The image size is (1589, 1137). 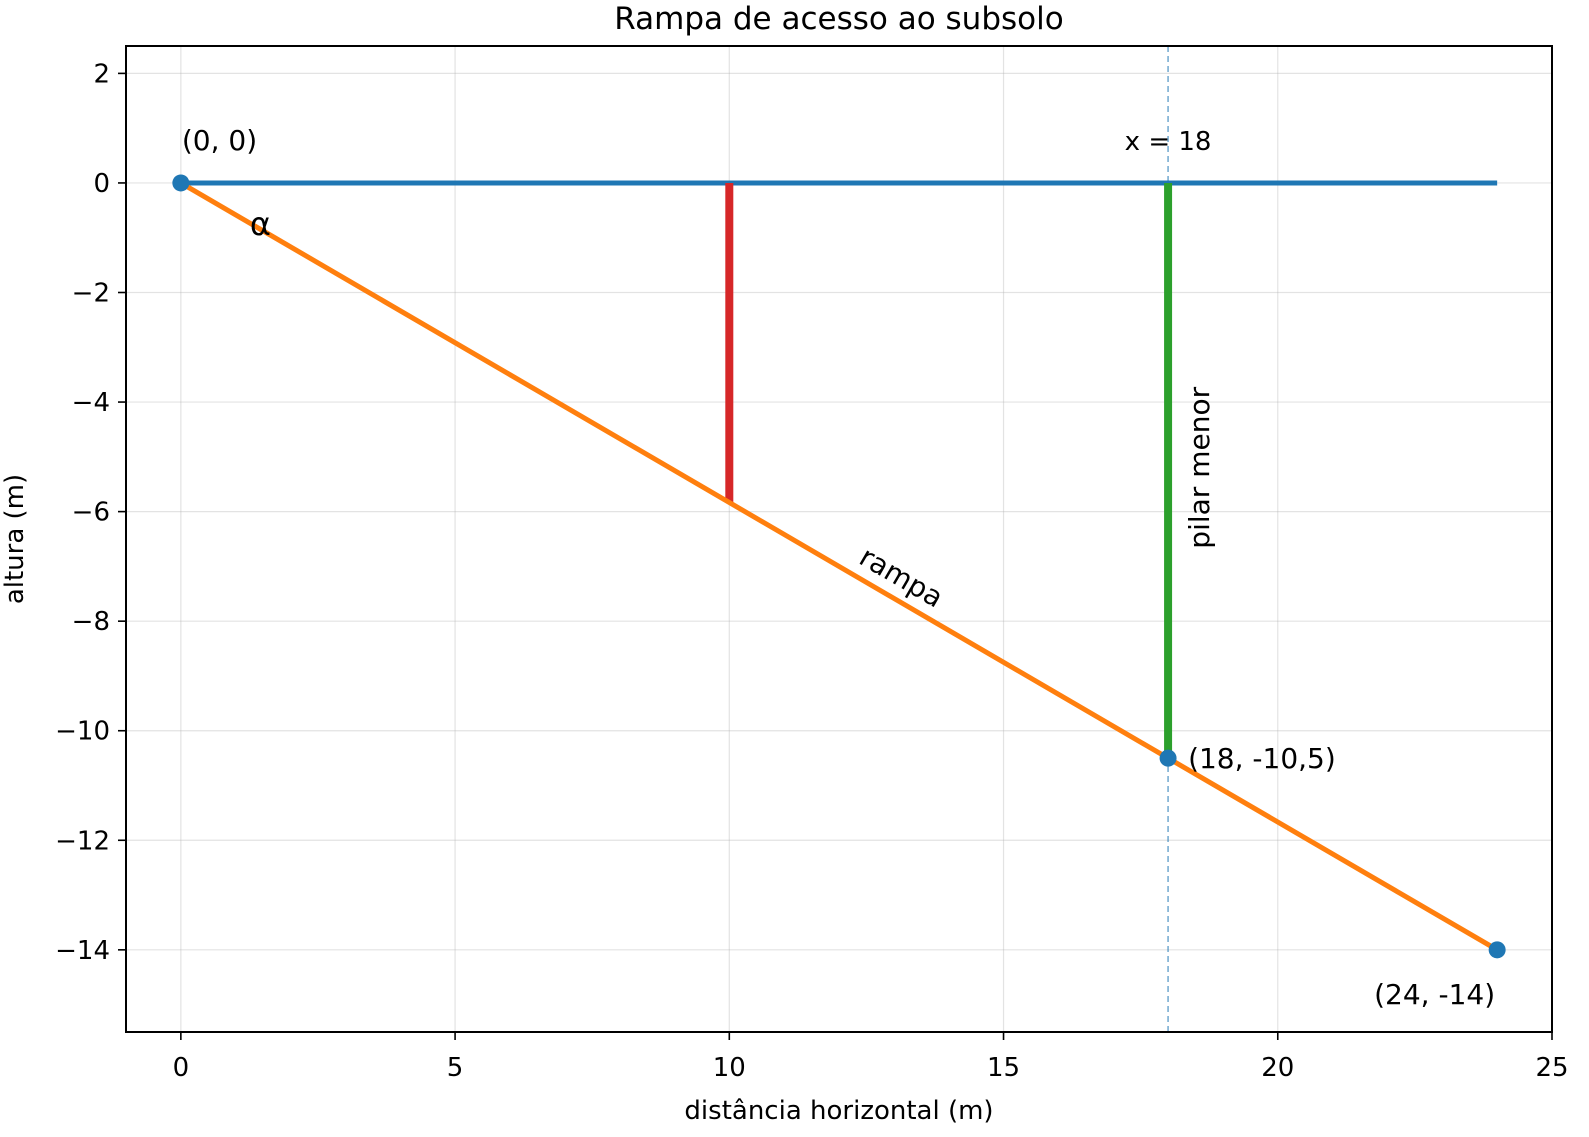 I want to click on guide-line-label: x = 18, so click(x=1168, y=142).